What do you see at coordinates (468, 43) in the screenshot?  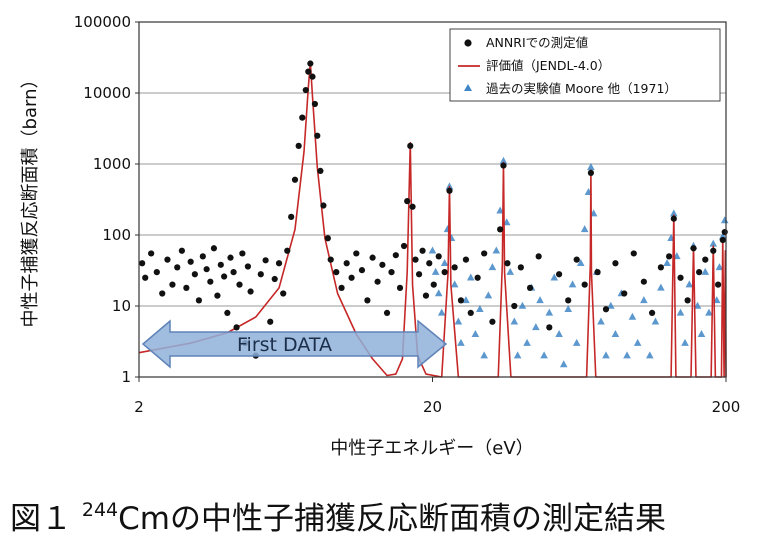 I see `legend-marker-annri` at bounding box center [468, 43].